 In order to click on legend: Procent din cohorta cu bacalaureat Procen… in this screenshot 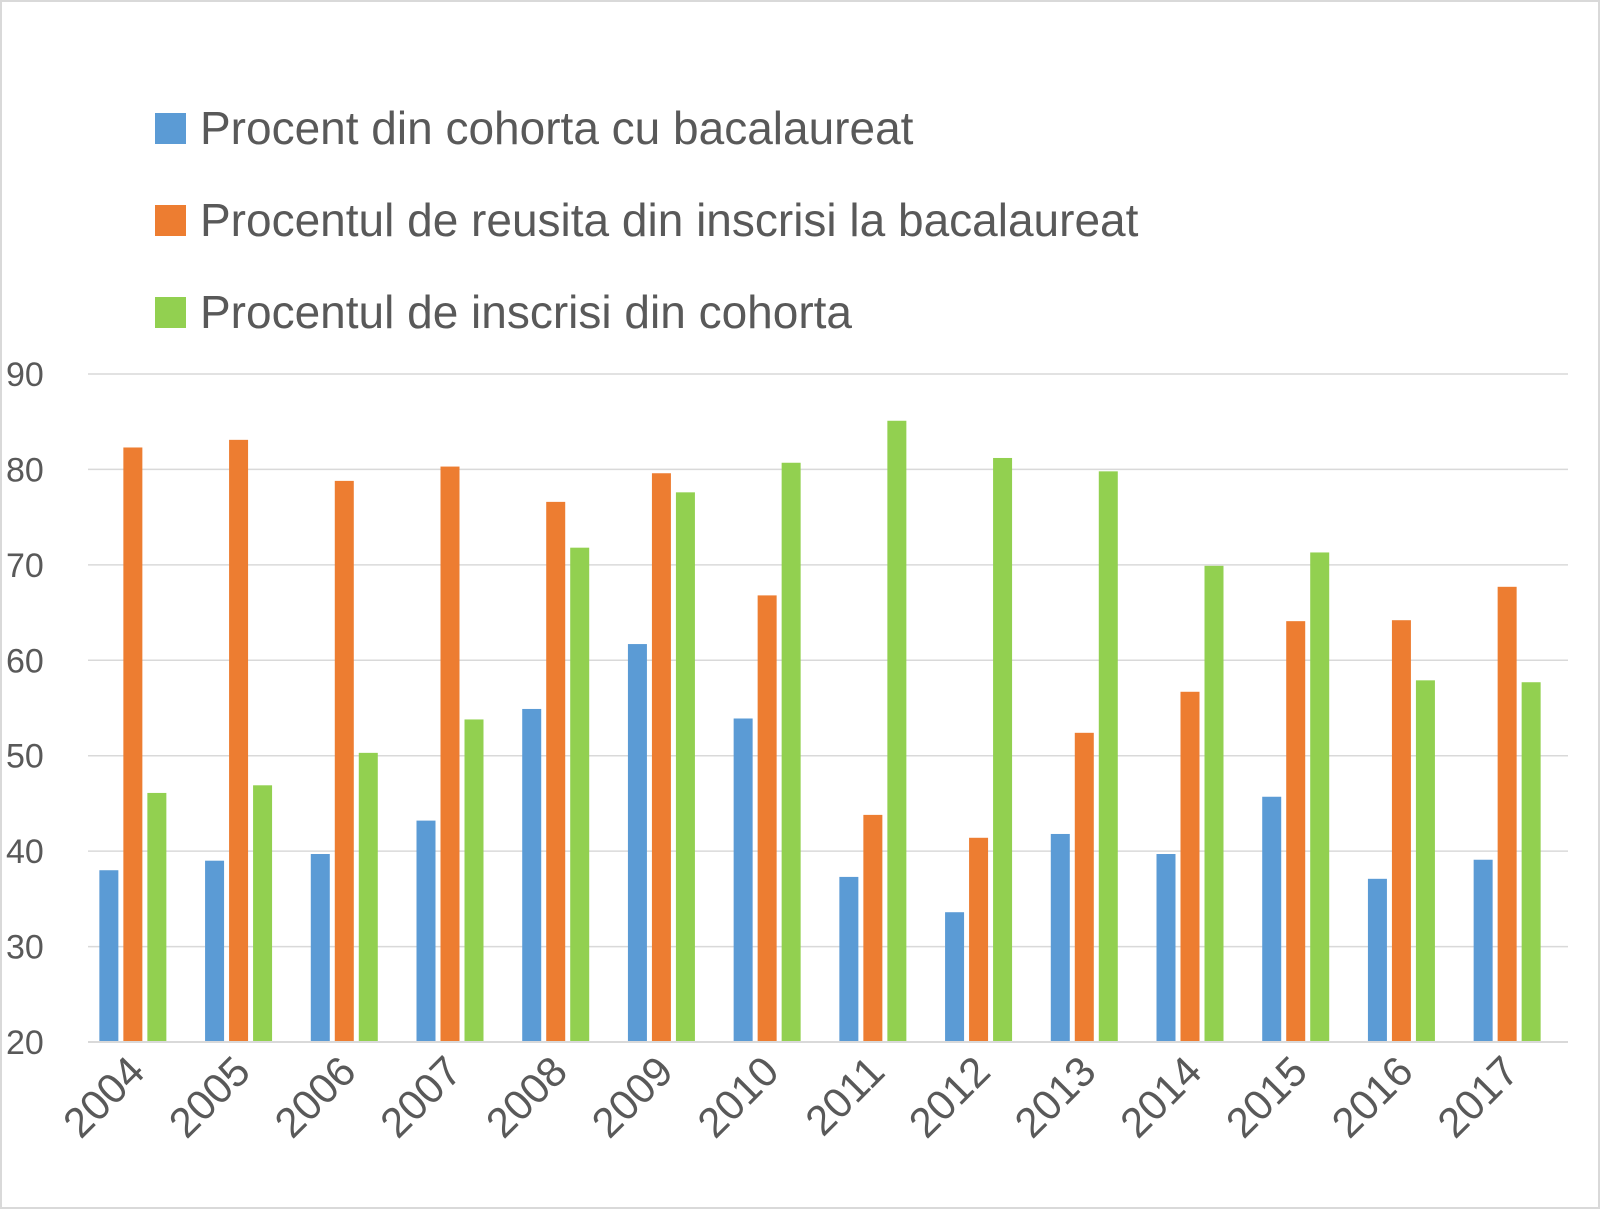, I will do `click(647, 220)`.